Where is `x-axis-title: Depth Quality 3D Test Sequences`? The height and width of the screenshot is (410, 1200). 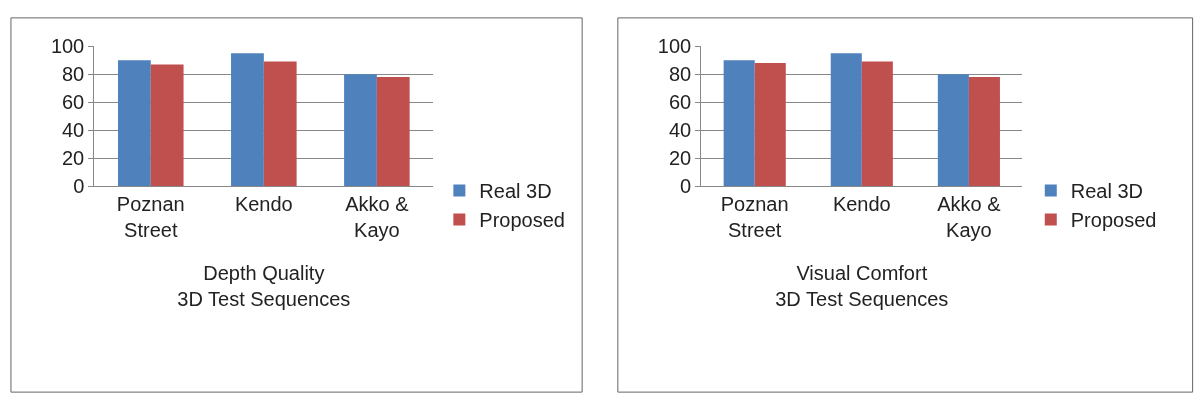
x-axis-title: Depth Quality 3D Test Sequences is located at coordinates (264, 285).